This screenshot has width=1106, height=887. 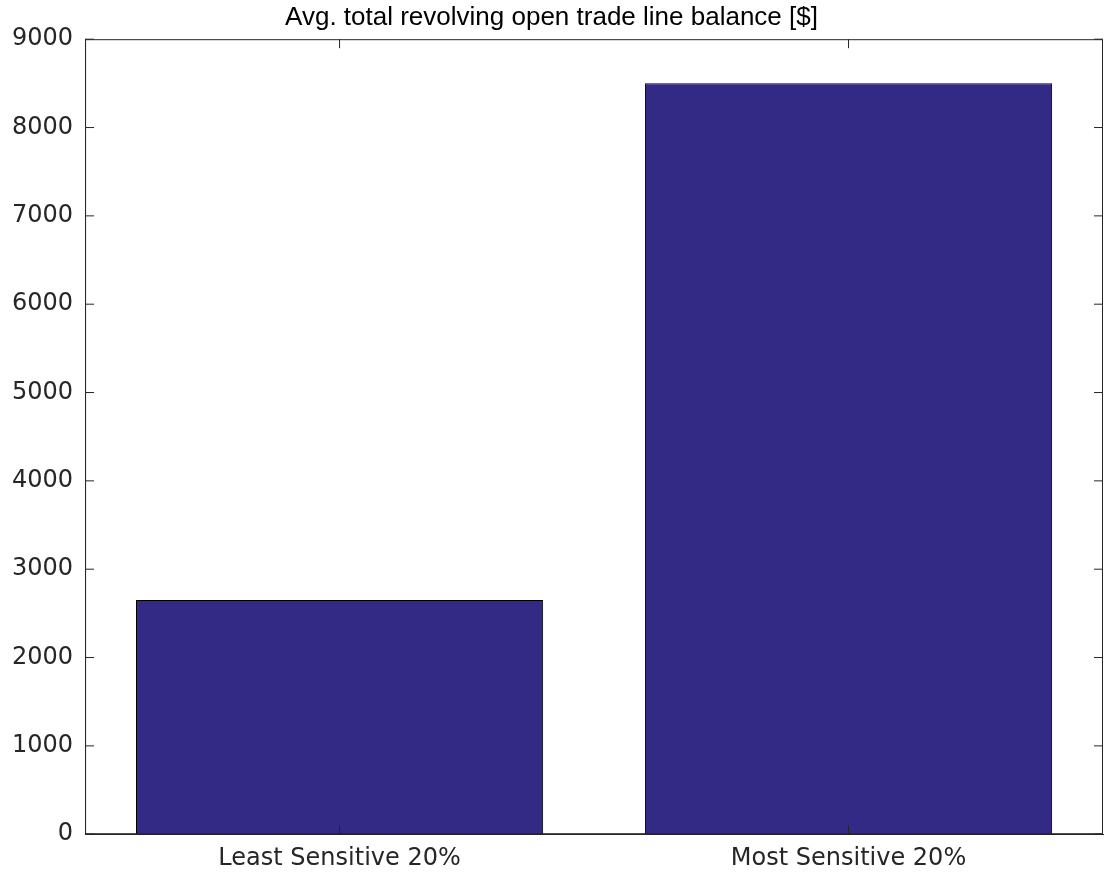 What do you see at coordinates (65, 832) in the screenshot?
I see `y-tick-label: 0` at bounding box center [65, 832].